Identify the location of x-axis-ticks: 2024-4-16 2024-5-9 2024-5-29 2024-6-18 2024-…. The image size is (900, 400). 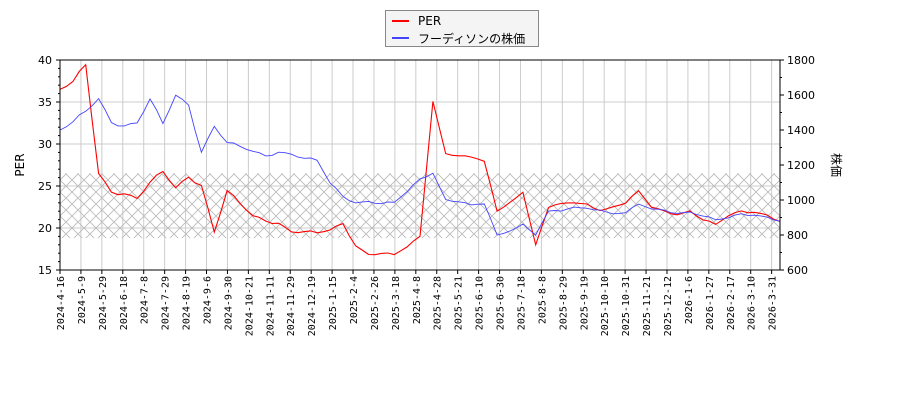
(417, 303).